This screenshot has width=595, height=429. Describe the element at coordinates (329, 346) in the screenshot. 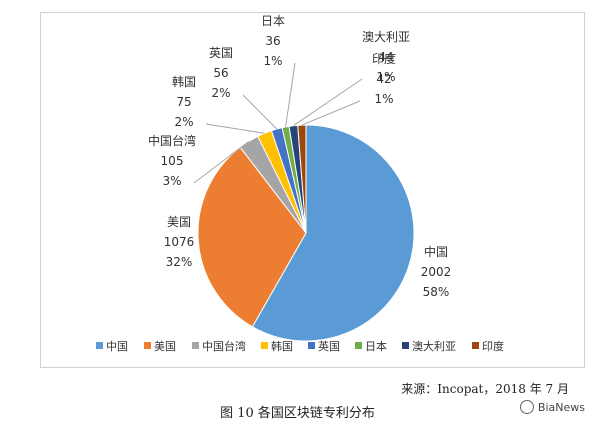

I see `legend-label-4: 英国` at that location.